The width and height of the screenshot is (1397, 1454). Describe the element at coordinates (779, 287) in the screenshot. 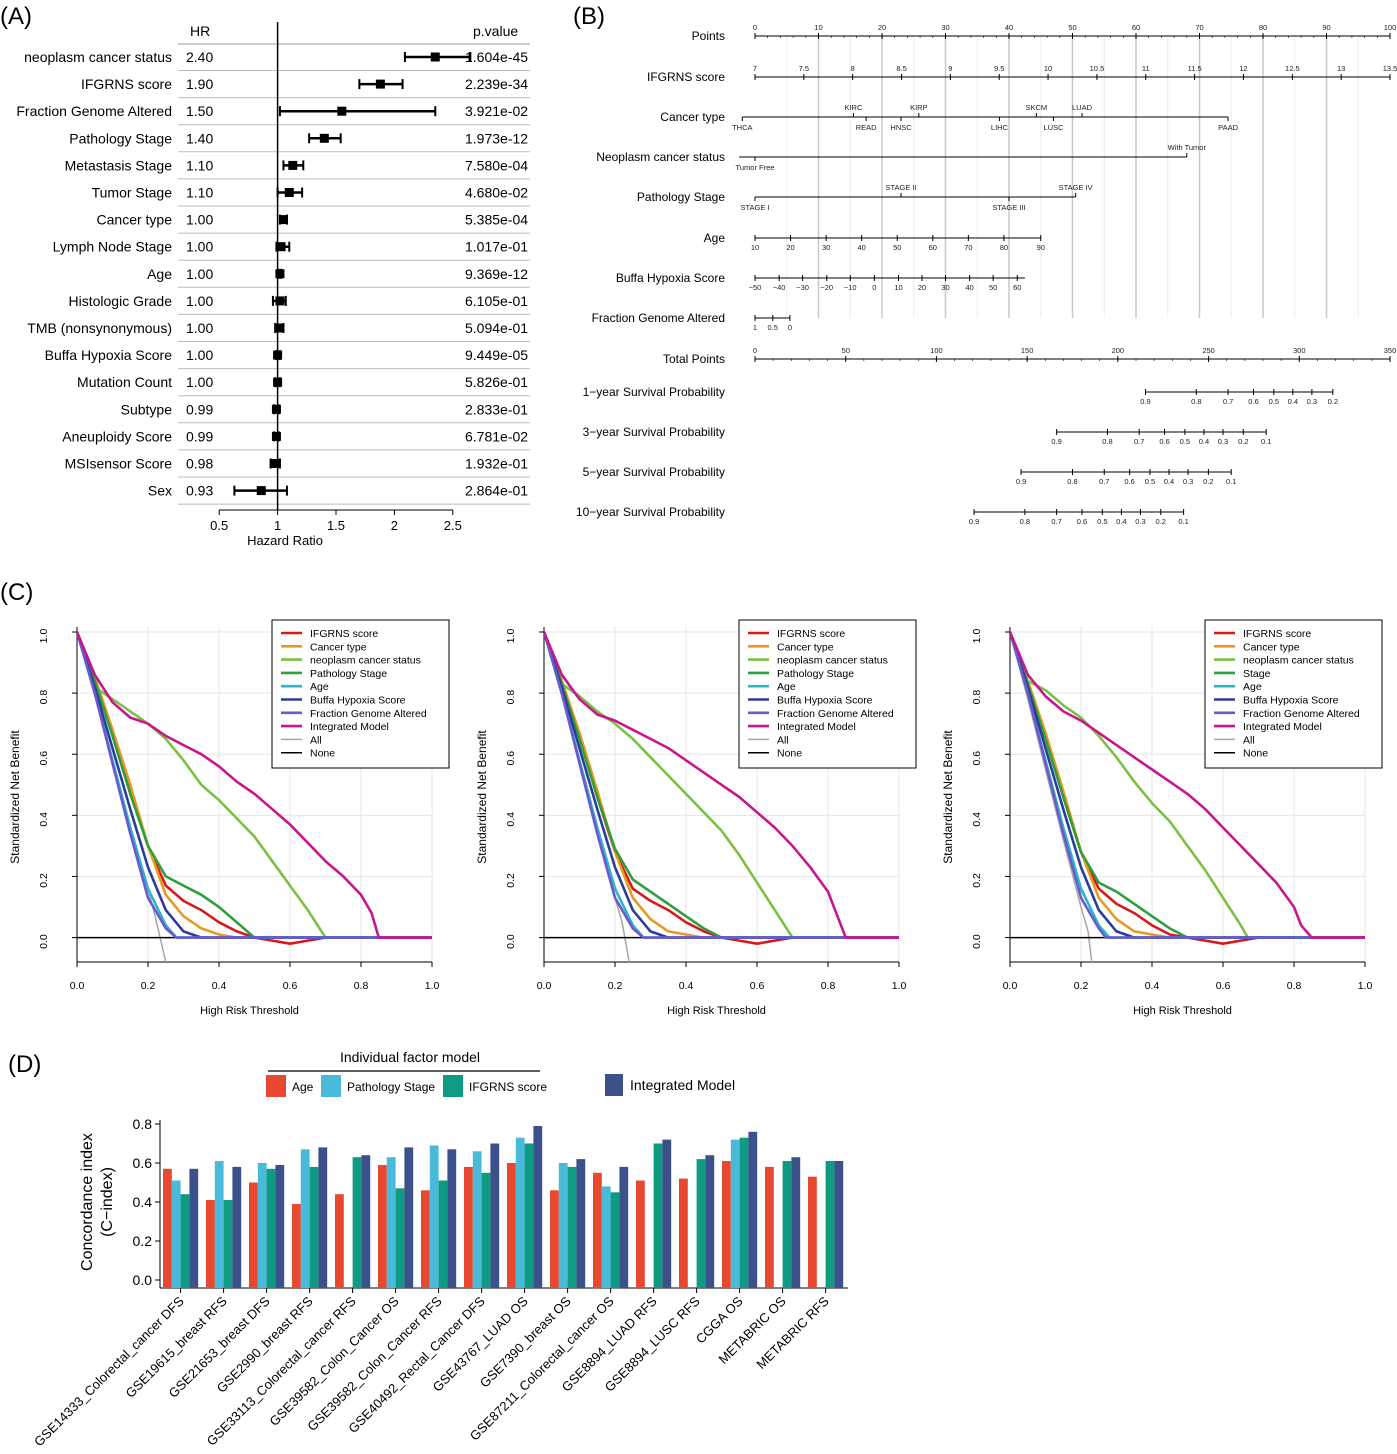

I see `nomogram-tick-label: −40` at that location.